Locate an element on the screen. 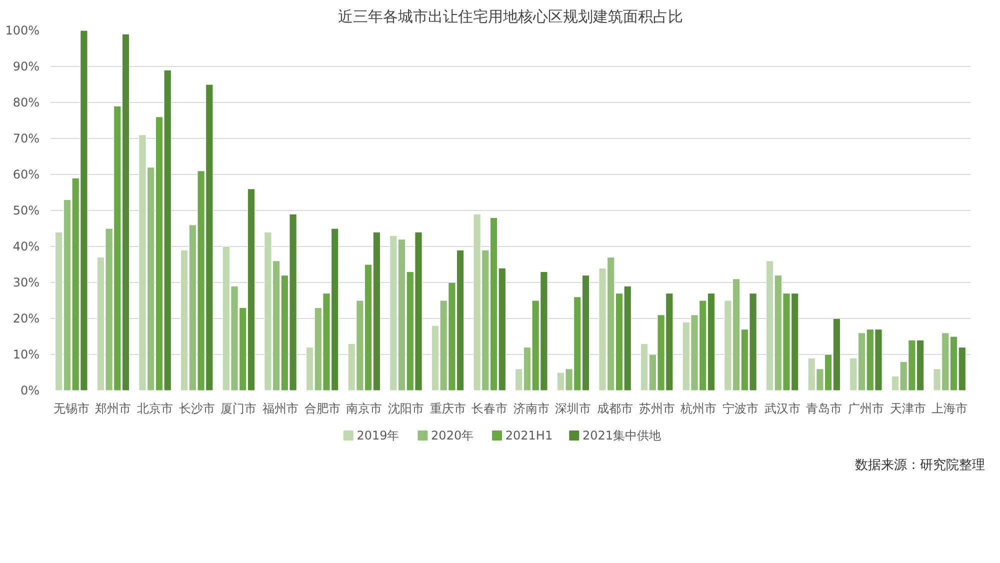  x-tick-label: 成都市 is located at coordinates (615, 409).